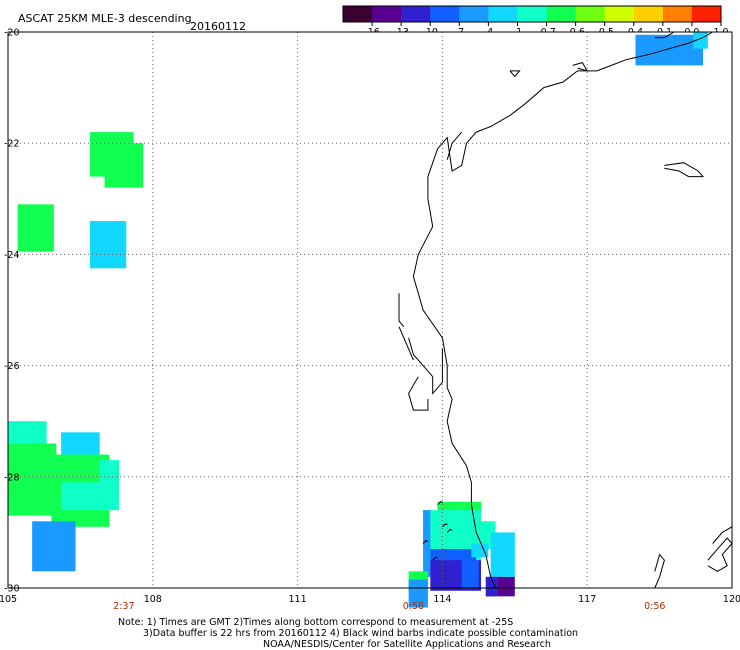 The height and width of the screenshot is (650, 740). What do you see at coordinates (105, 18) in the screenshot?
I see `product-title: ASCAT 25KM MLE-3 descending` at bounding box center [105, 18].